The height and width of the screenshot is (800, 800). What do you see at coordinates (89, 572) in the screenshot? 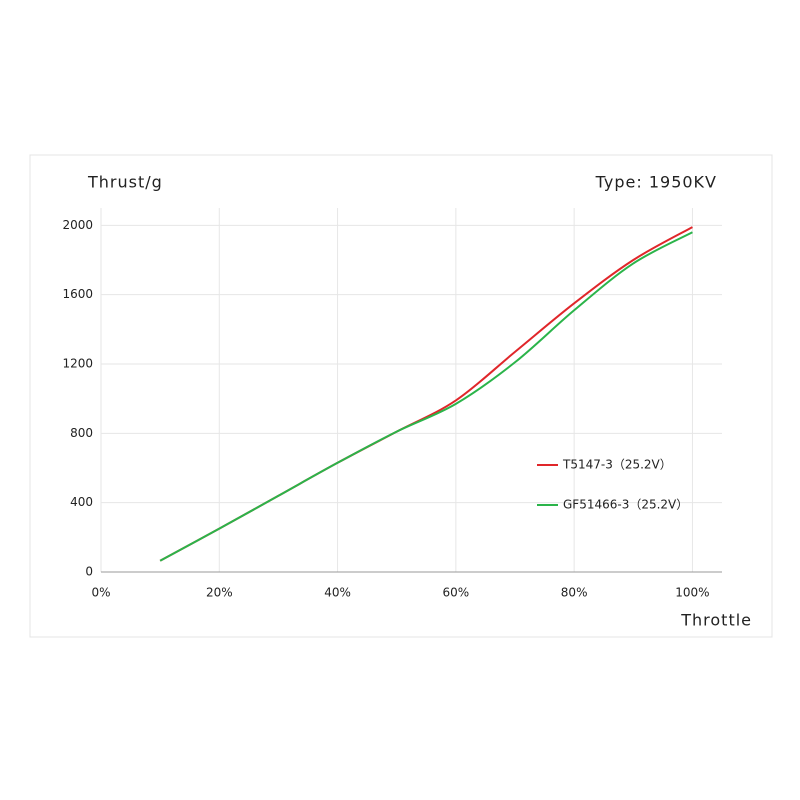
I see `y-tick-label: 0` at bounding box center [89, 572].